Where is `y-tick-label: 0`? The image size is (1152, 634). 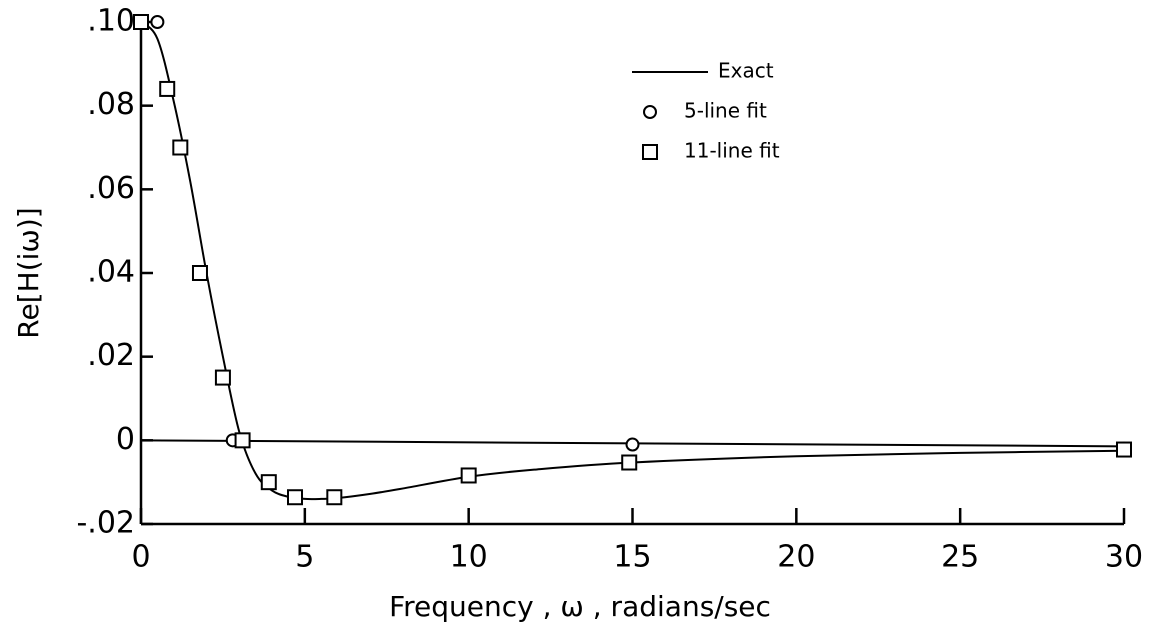
y-tick-label: 0 is located at coordinates (125, 439).